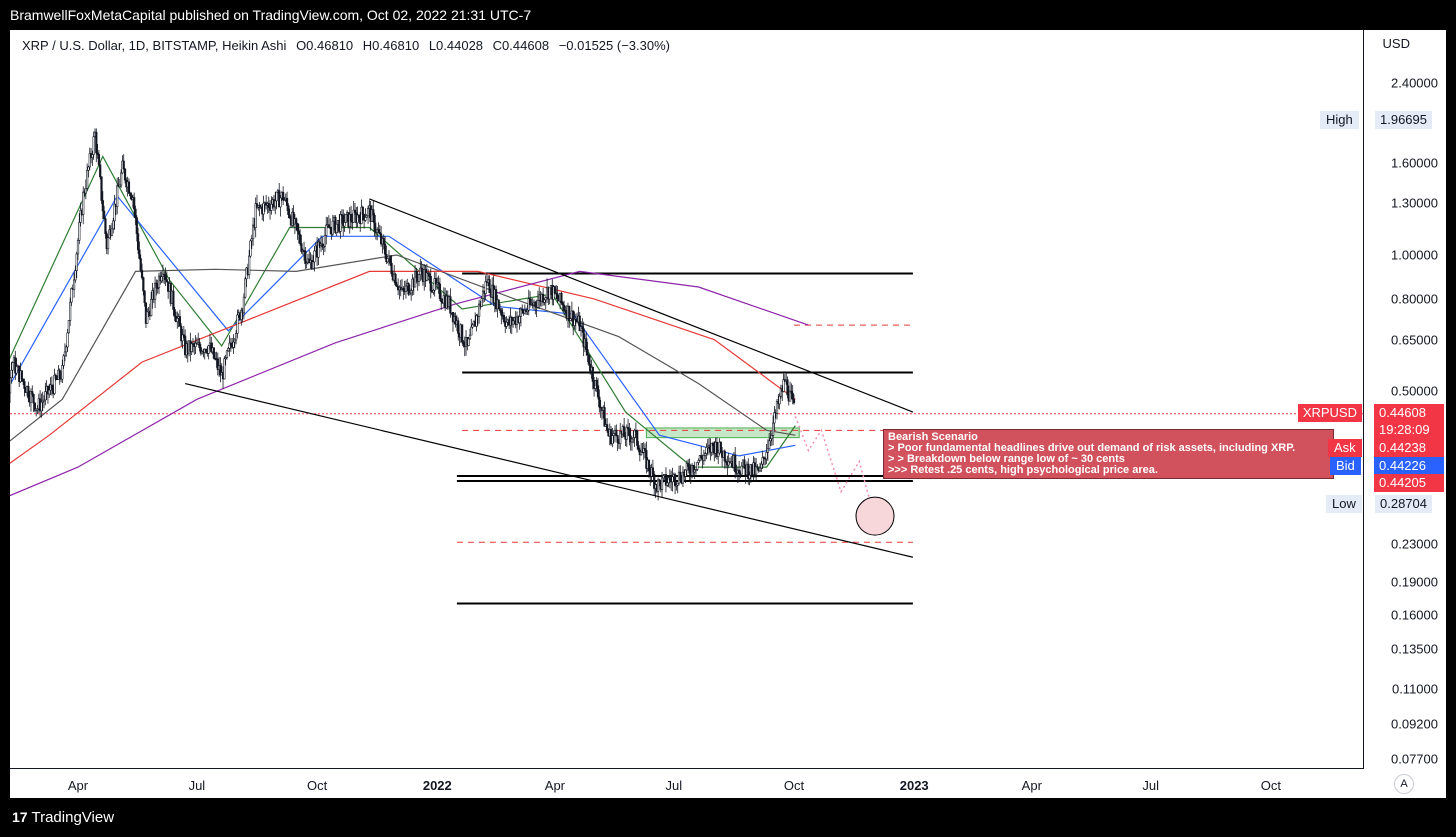 The image size is (1456, 837). What do you see at coordinates (1409, 466) in the screenshot?
I see `bid-price-tag: 0.44226` at bounding box center [1409, 466].